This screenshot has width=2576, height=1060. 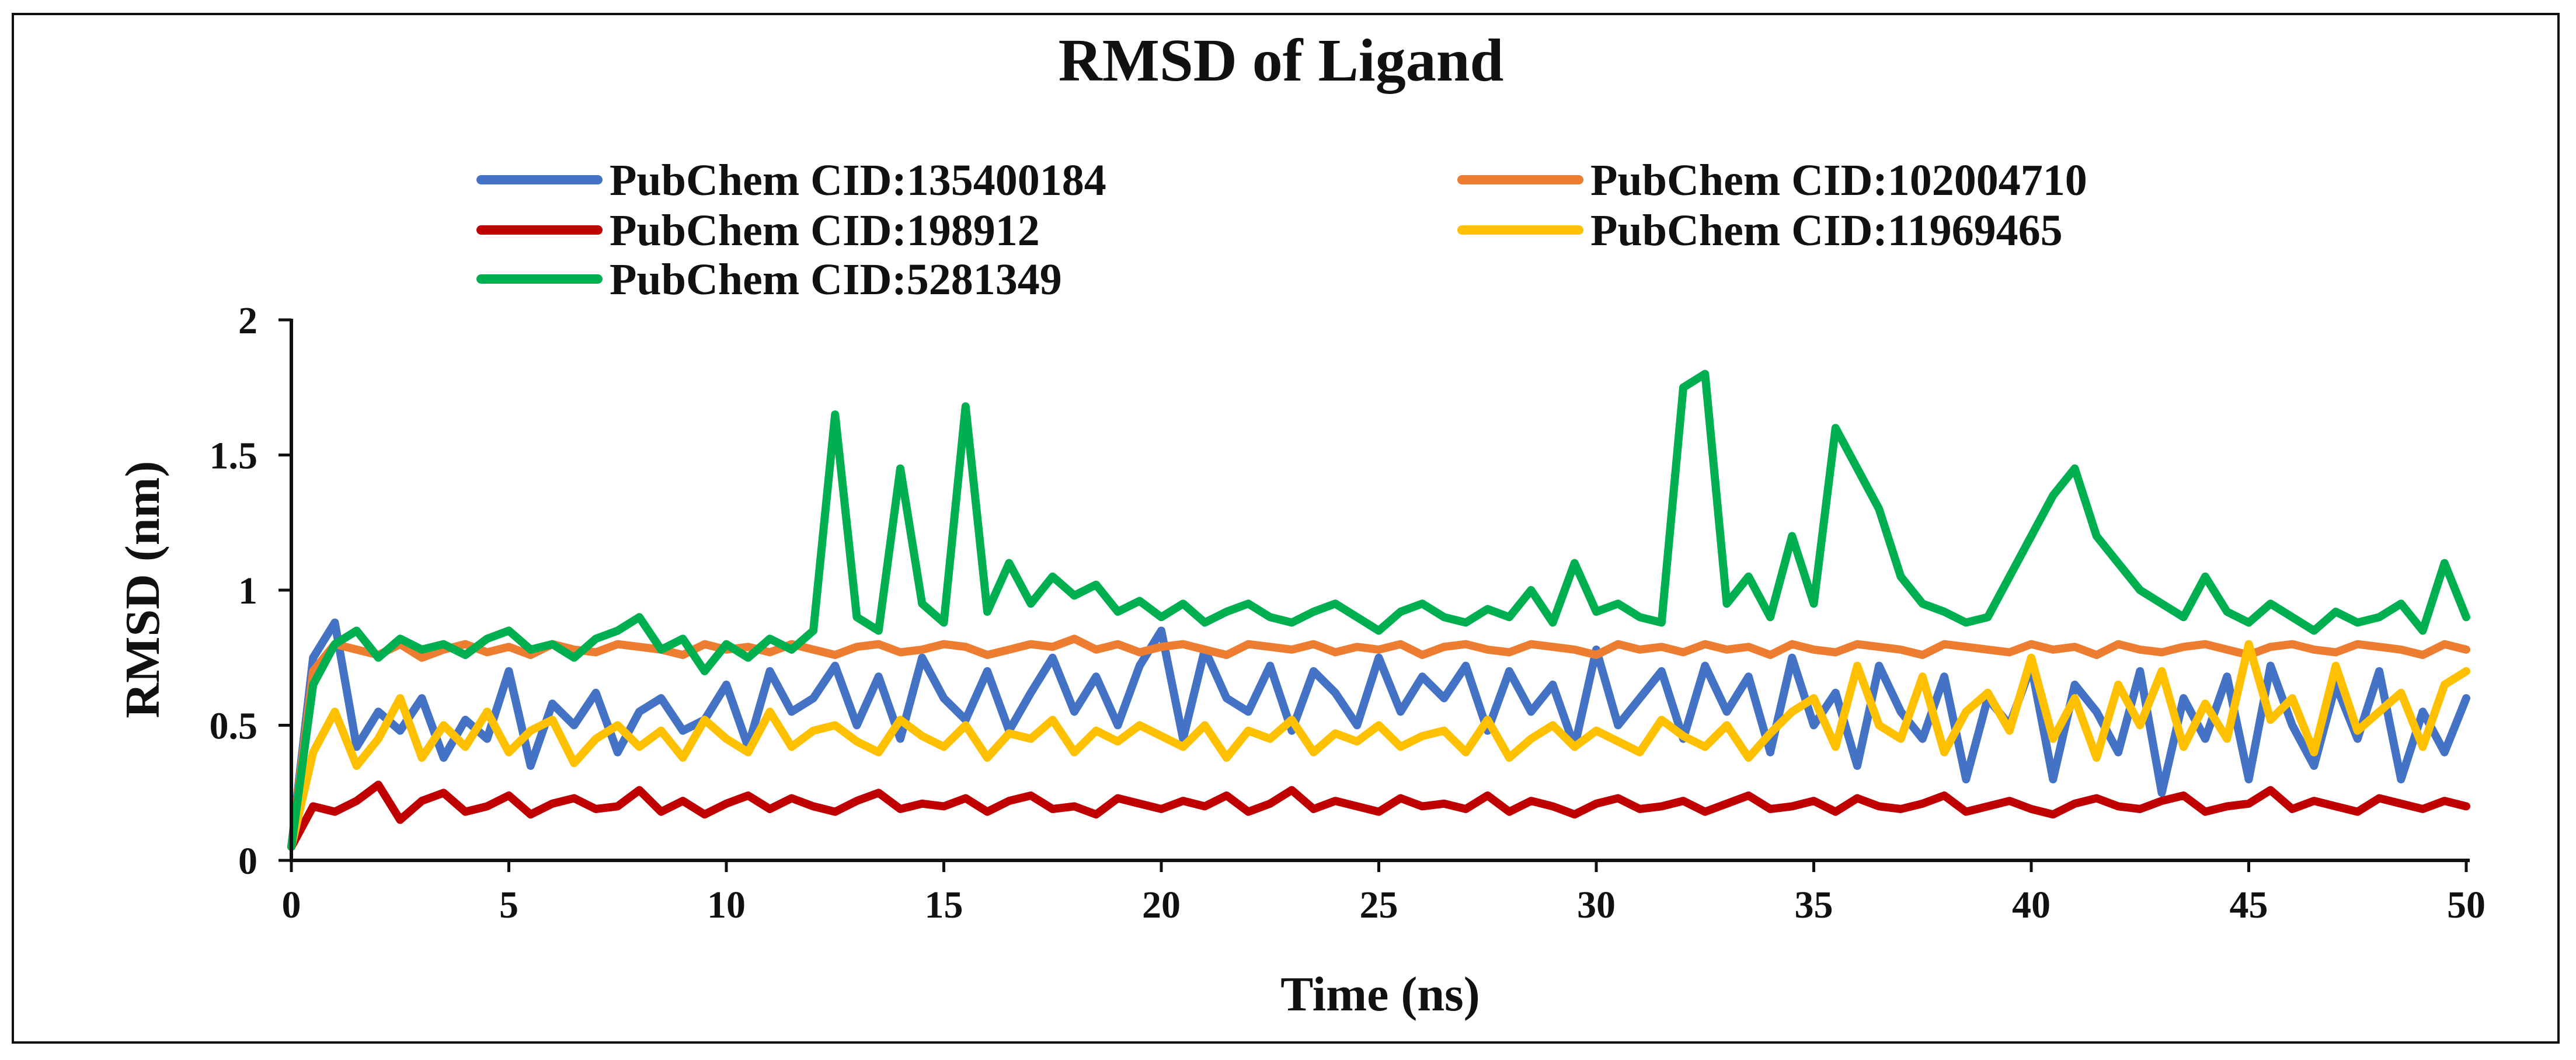 What do you see at coordinates (247, 861) in the screenshot?
I see `y-tick-label: 0` at bounding box center [247, 861].